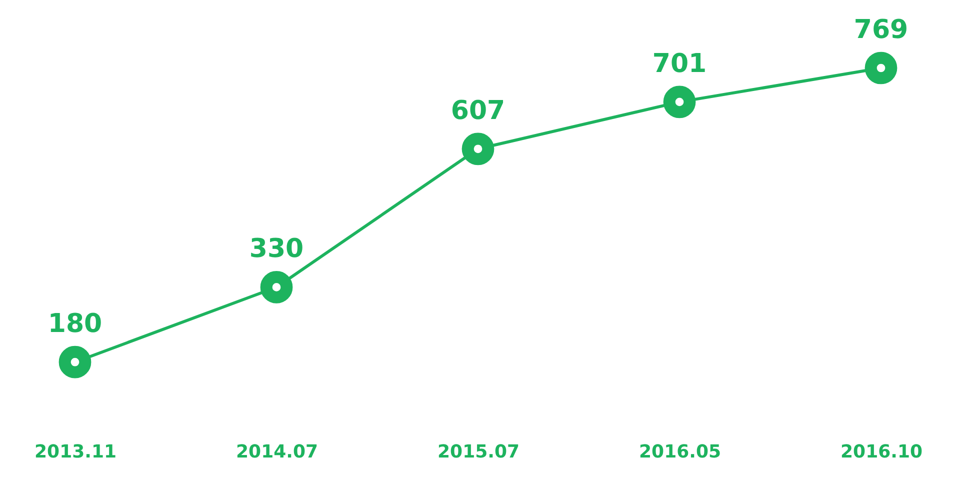  Describe the element at coordinates (881, 30) in the screenshot. I see `data-label: 769` at that location.